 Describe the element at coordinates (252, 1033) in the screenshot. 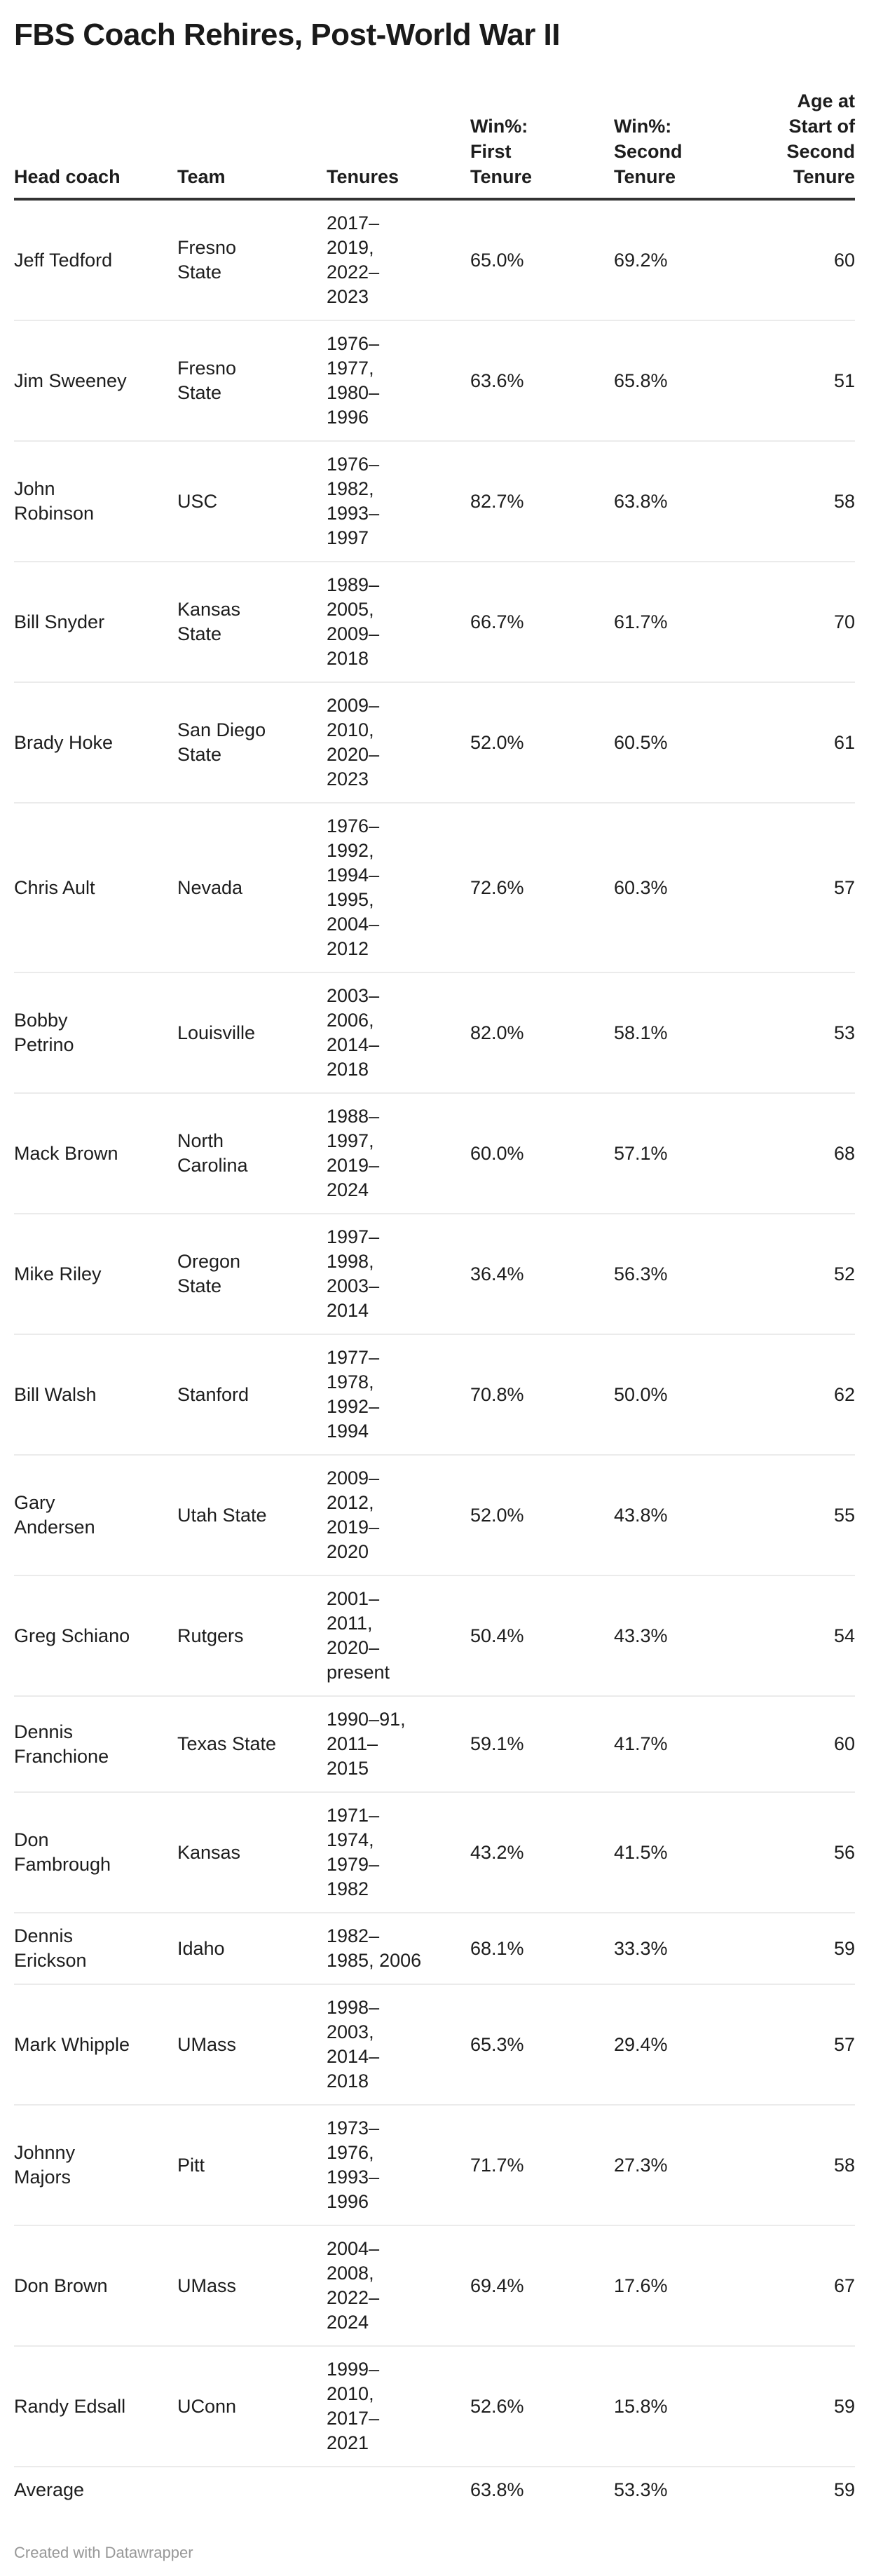

I see `cell-team: Louisville` at that location.